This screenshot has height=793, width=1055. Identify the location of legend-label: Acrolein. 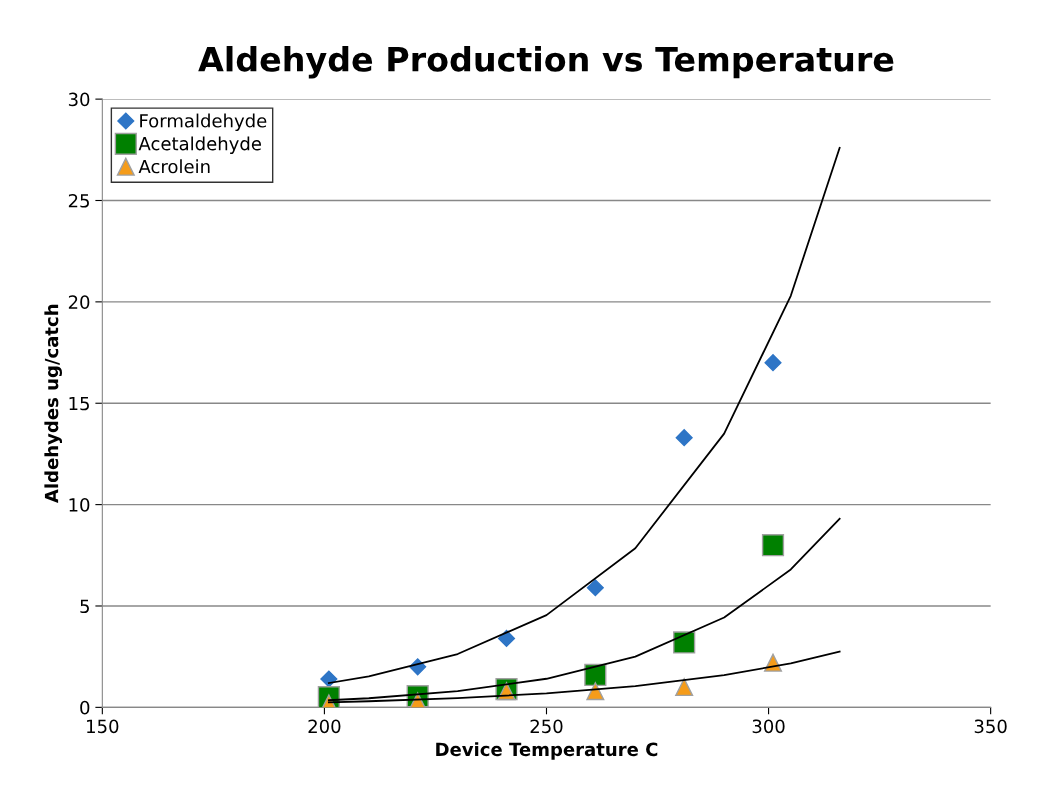
(174, 166).